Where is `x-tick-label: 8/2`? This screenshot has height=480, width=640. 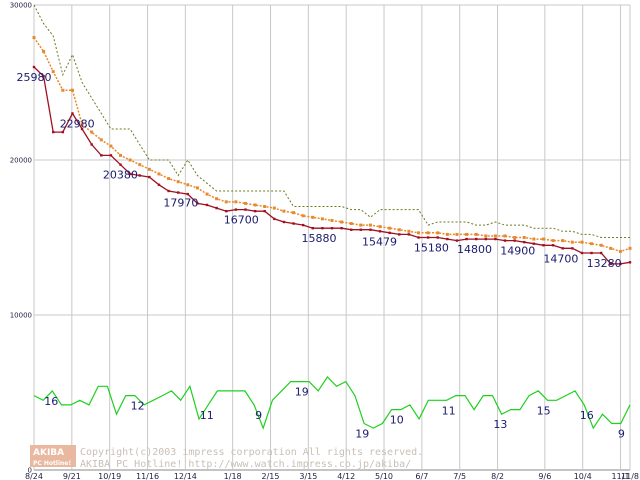
x-tick-label: 8/2 is located at coordinates (497, 476).